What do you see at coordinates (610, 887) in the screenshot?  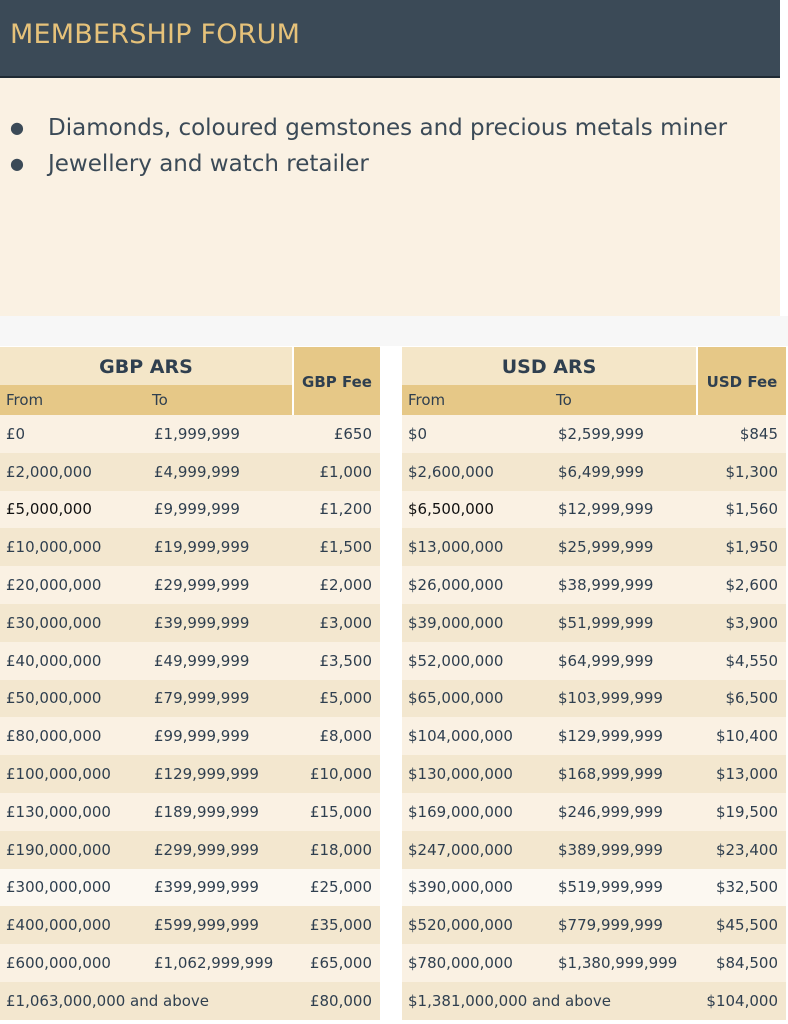 I see `cell-to: $519,999,999` at bounding box center [610, 887].